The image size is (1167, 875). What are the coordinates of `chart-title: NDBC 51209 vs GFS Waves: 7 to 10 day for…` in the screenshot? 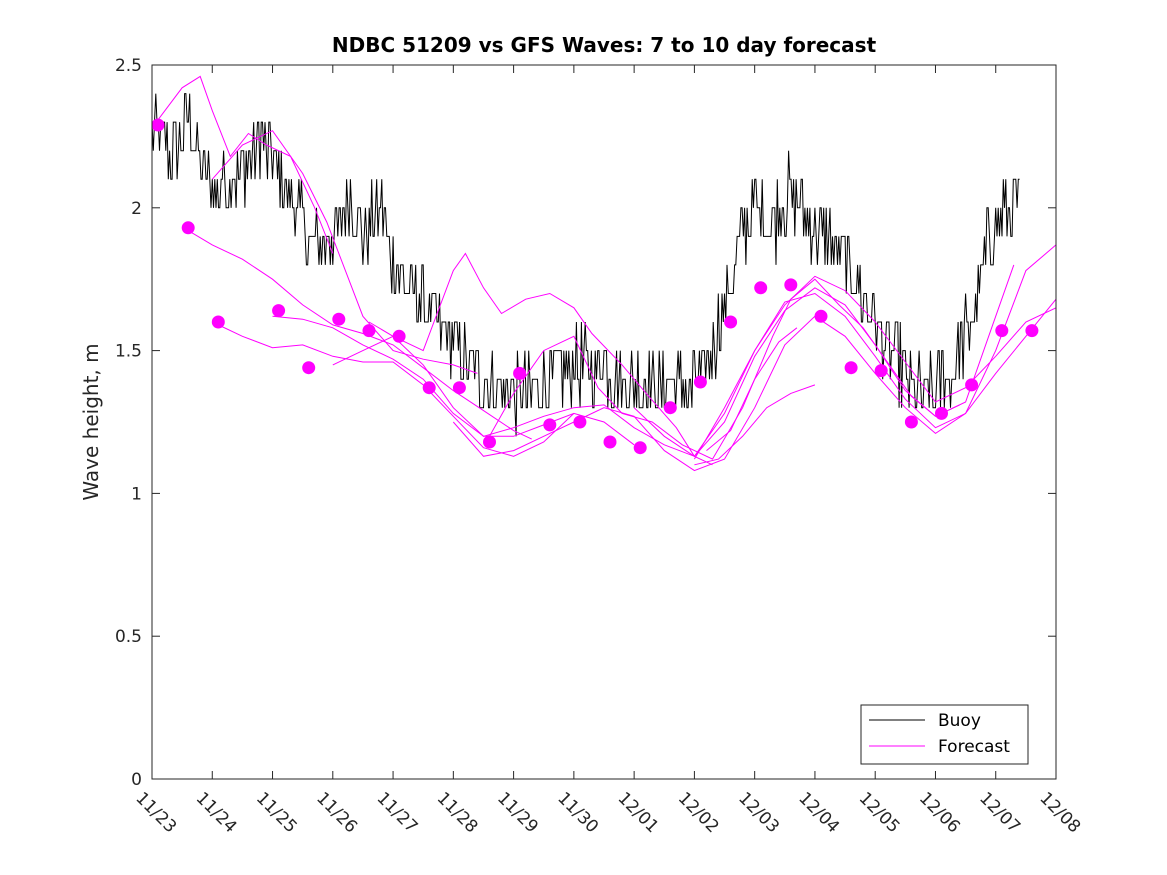 It's located at (604, 45).